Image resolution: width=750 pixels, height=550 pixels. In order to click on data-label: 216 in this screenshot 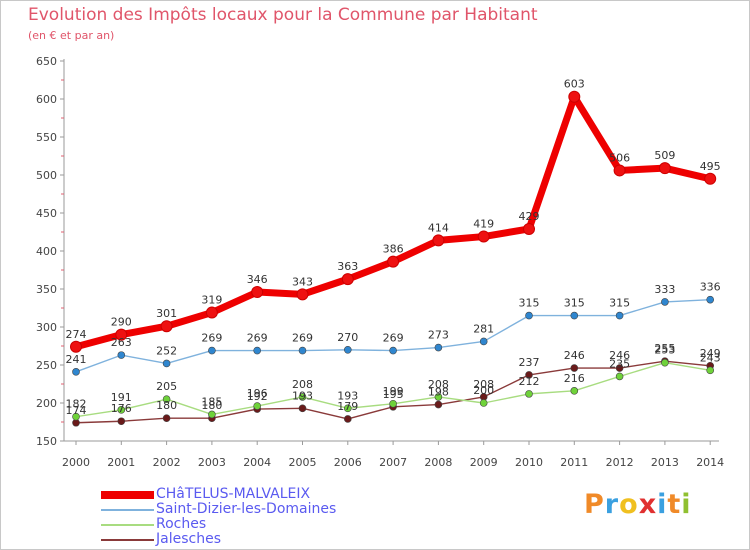, I will do `click(574, 378)`.